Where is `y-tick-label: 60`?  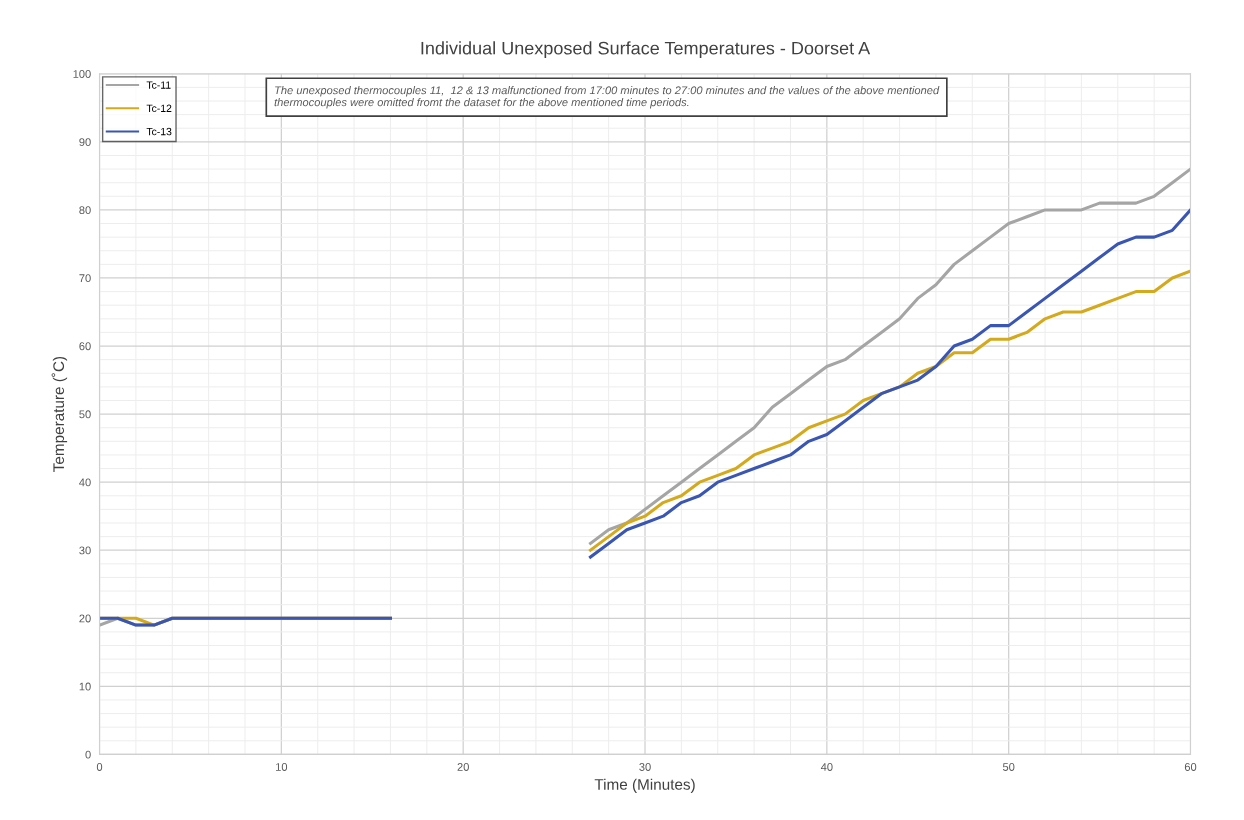 y-tick-label: 60 is located at coordinates (85, 346).